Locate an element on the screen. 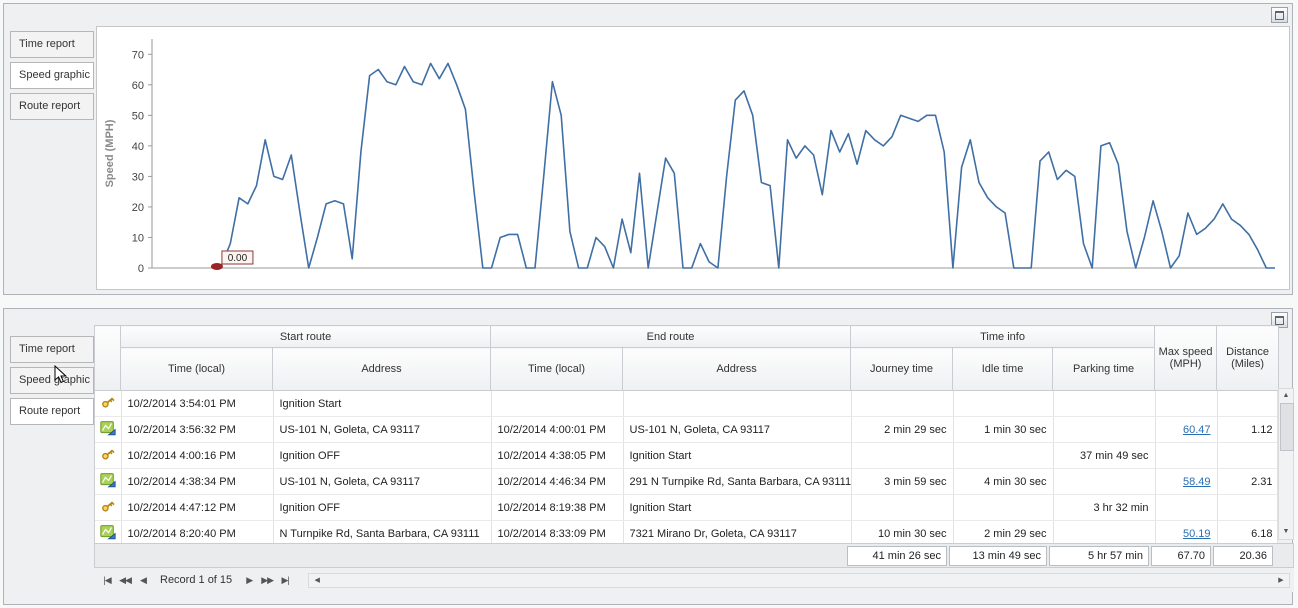 This screenshot has width=1298, height=608. distance-cell: 1.12 is located at coordinates (1247, 429).